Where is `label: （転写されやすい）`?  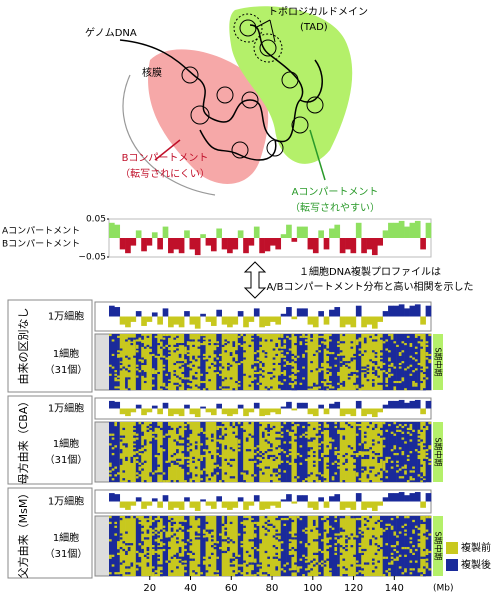
label: （転写されやすい） is located at coordinates (335, 208).